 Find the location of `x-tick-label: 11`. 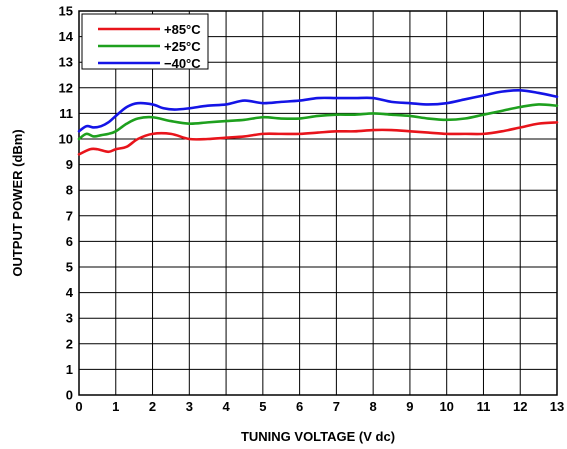

x-tick-label: 11 is located at coordinates (484, 406).